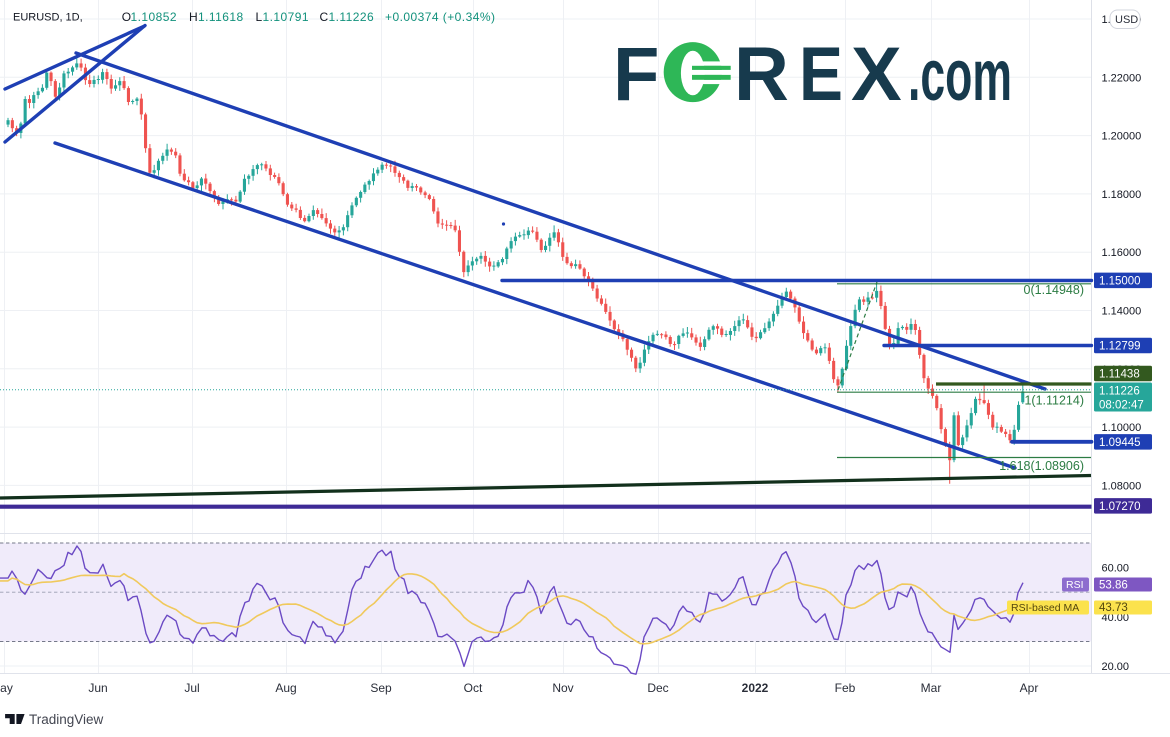  What do you see at coordinates (657, 688) in the screenshot?
I see `svg-text: Dec` at bounding box center [657, 688].